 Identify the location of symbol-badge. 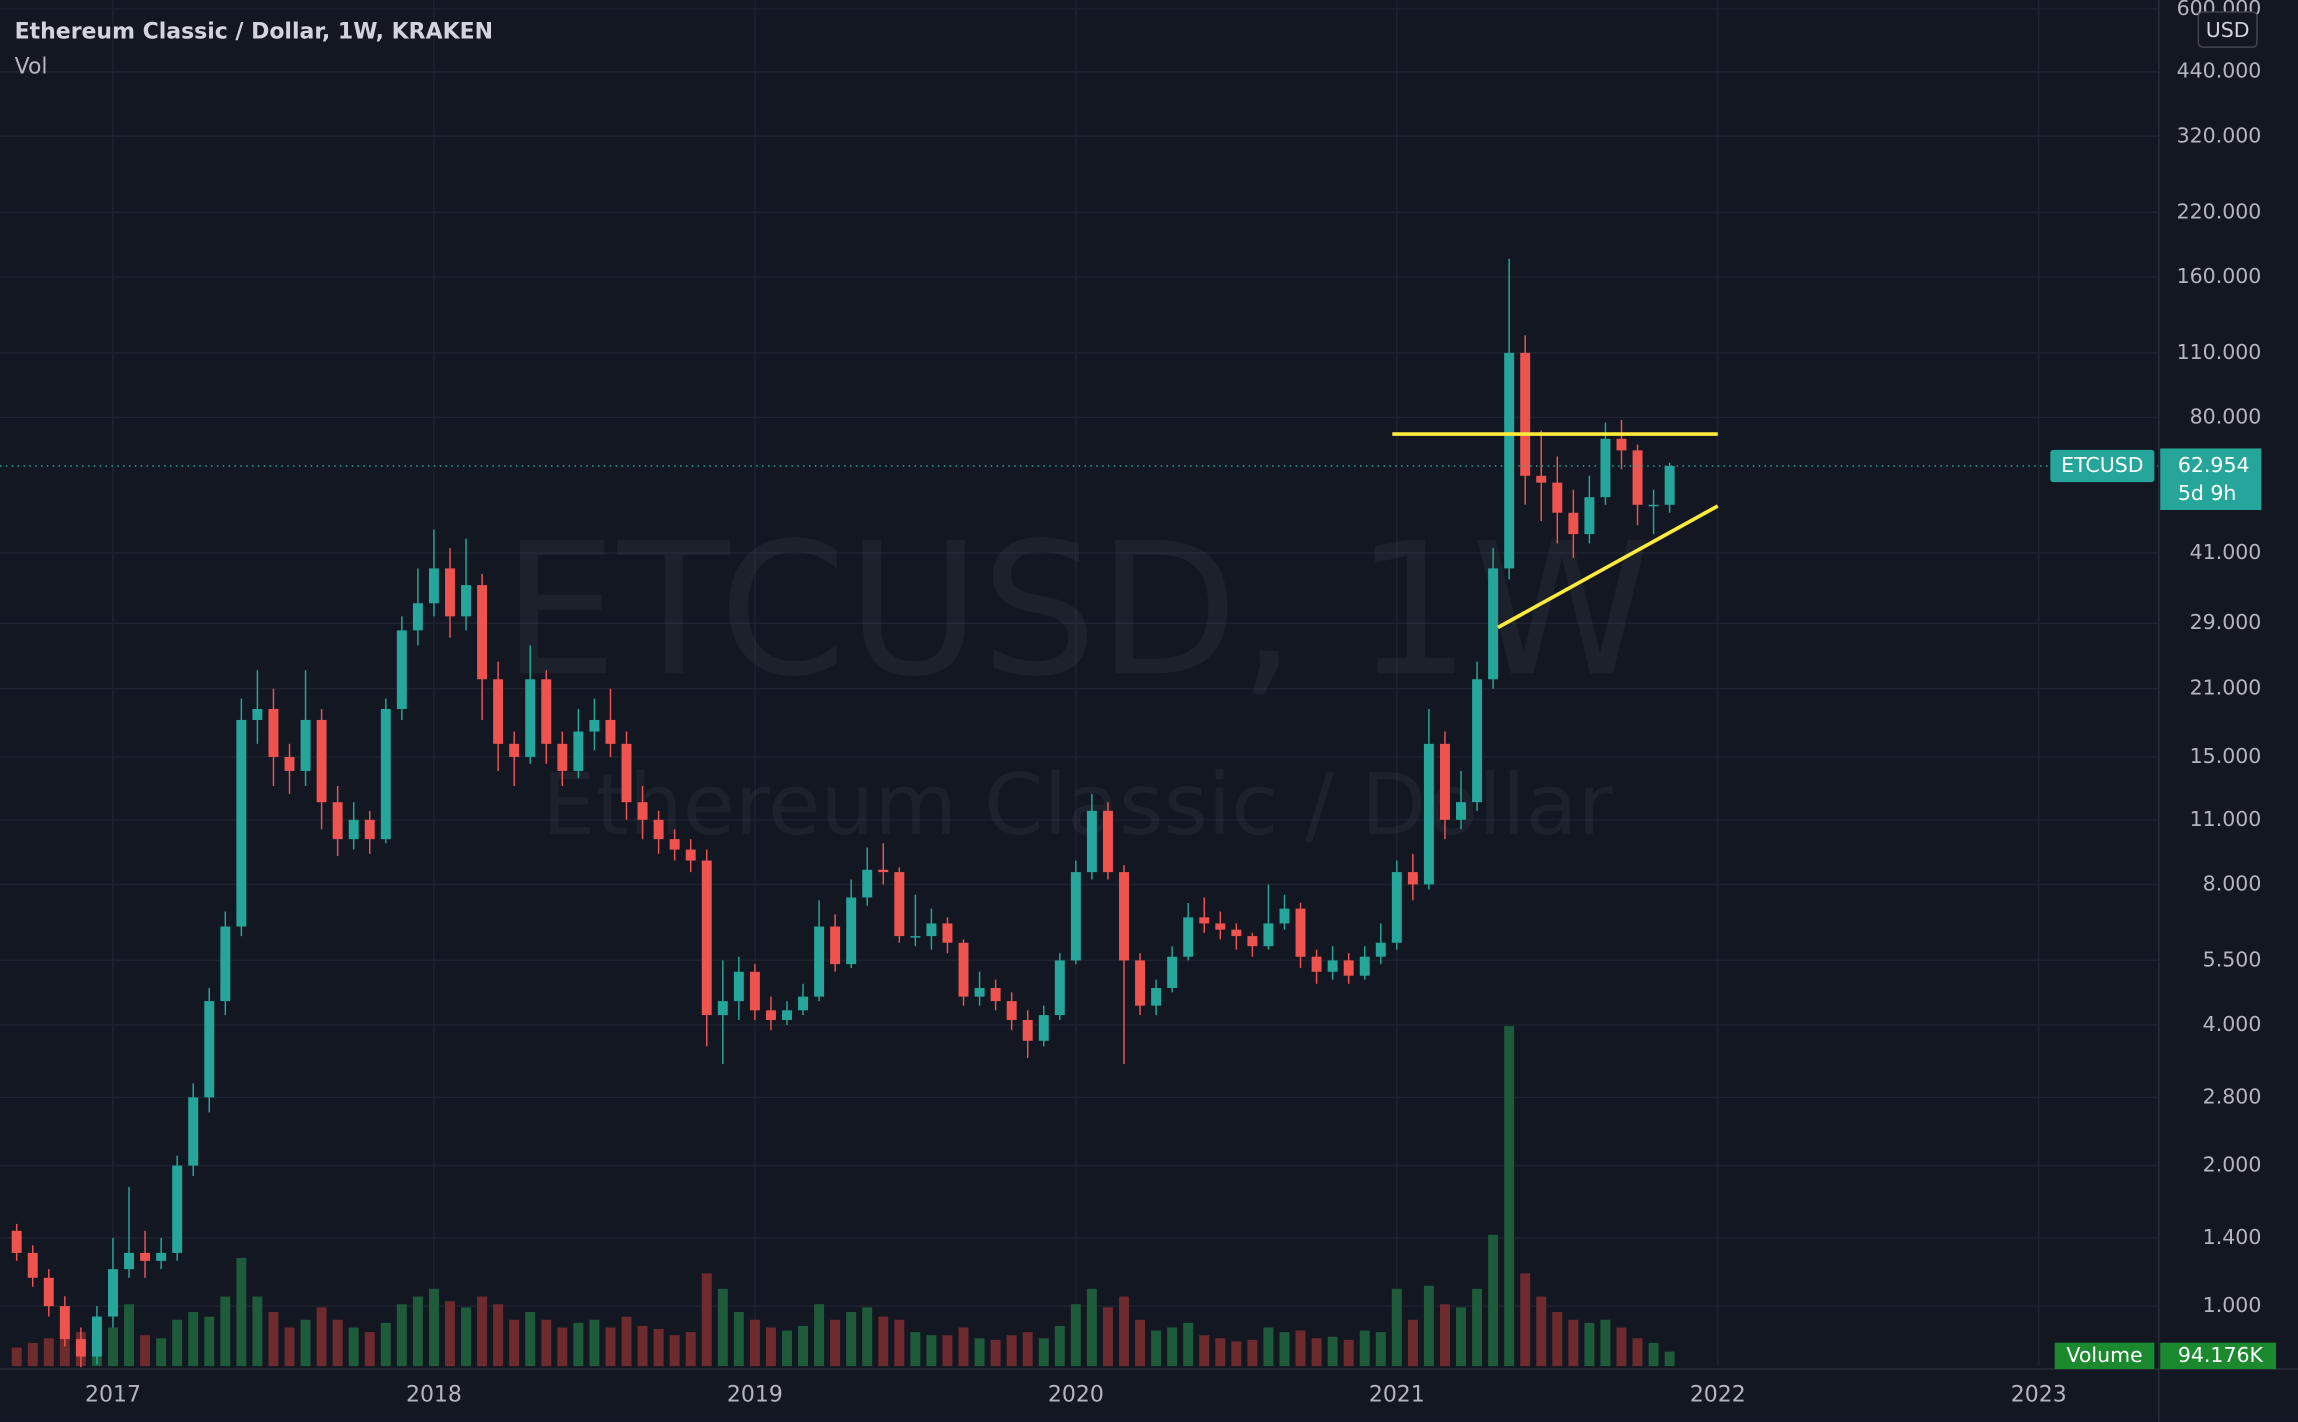
(2102, 466).